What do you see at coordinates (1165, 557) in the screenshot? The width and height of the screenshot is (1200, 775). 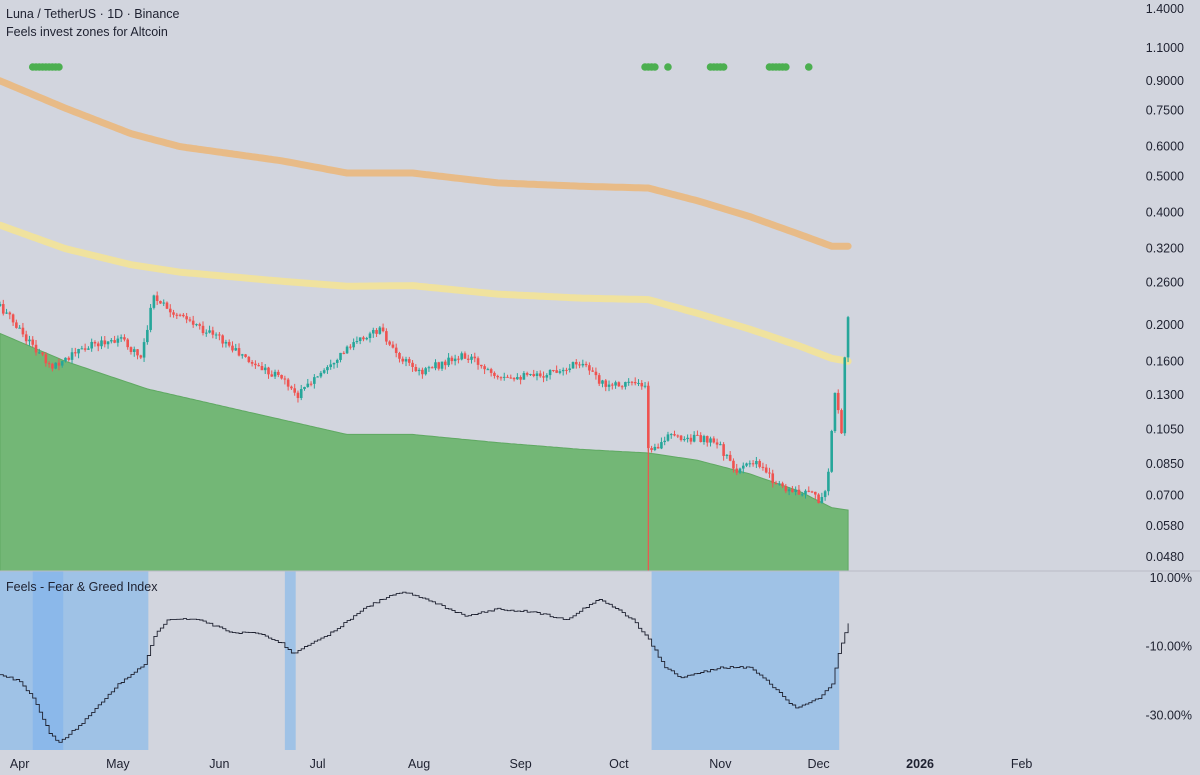 I see `price-tick-label: 0.0480` at bounding box center [1165, 557].